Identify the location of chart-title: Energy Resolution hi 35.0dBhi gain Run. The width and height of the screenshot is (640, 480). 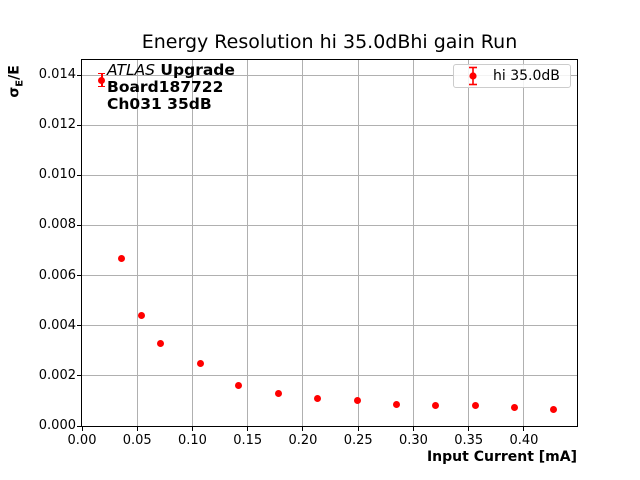
(329, 42).